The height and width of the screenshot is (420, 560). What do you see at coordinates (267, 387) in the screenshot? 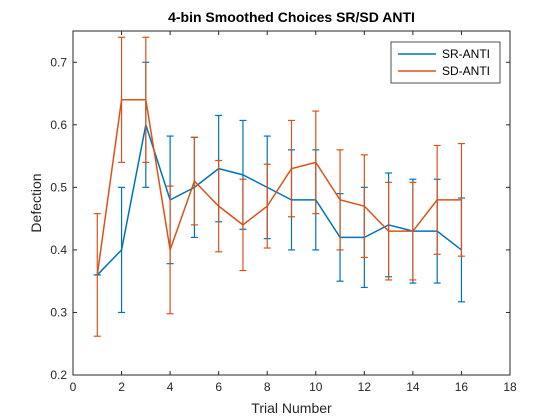
I see `x-tick-label: 8` at bounding box center [267, 387].